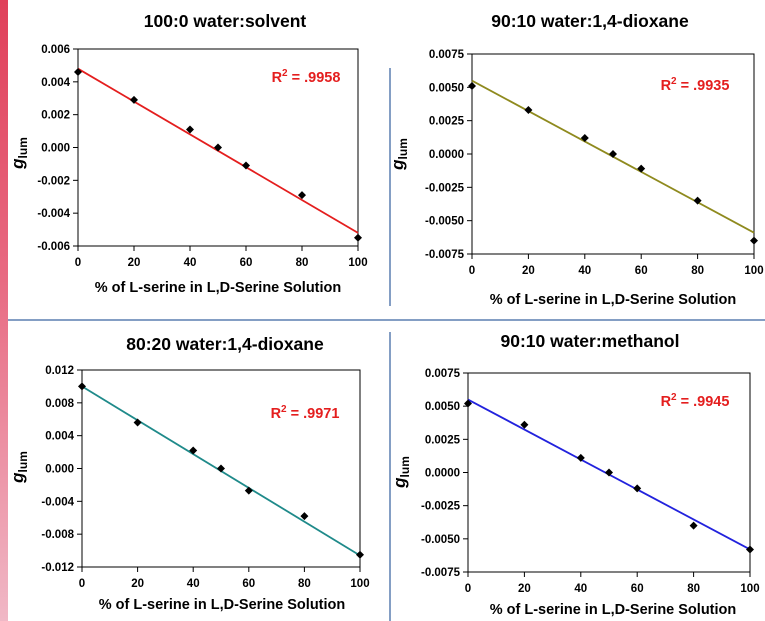  Describe the element at coordinates (4, 310) in the screenshot. I see `left-edge-accent` at that location.